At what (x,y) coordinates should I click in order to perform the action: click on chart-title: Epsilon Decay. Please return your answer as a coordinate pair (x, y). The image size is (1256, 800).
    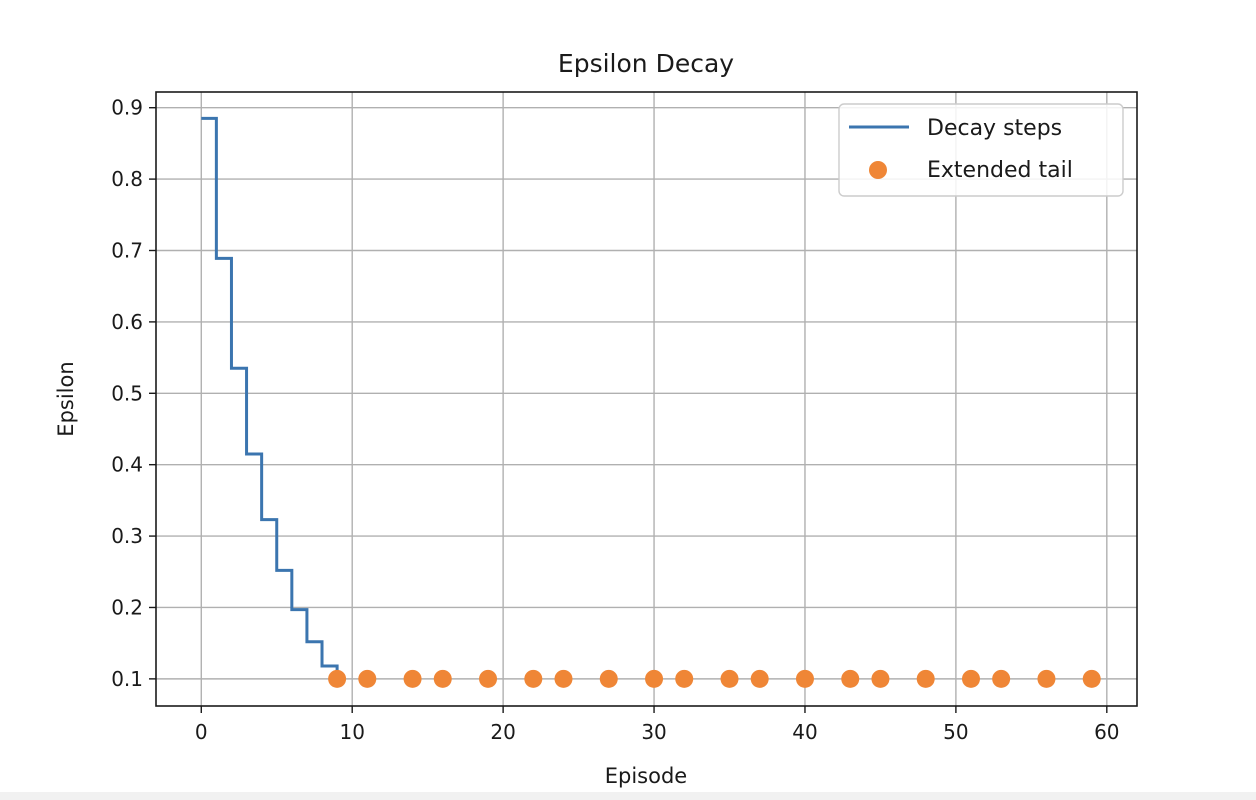
    Looking at the image, I should click on (646, 63).